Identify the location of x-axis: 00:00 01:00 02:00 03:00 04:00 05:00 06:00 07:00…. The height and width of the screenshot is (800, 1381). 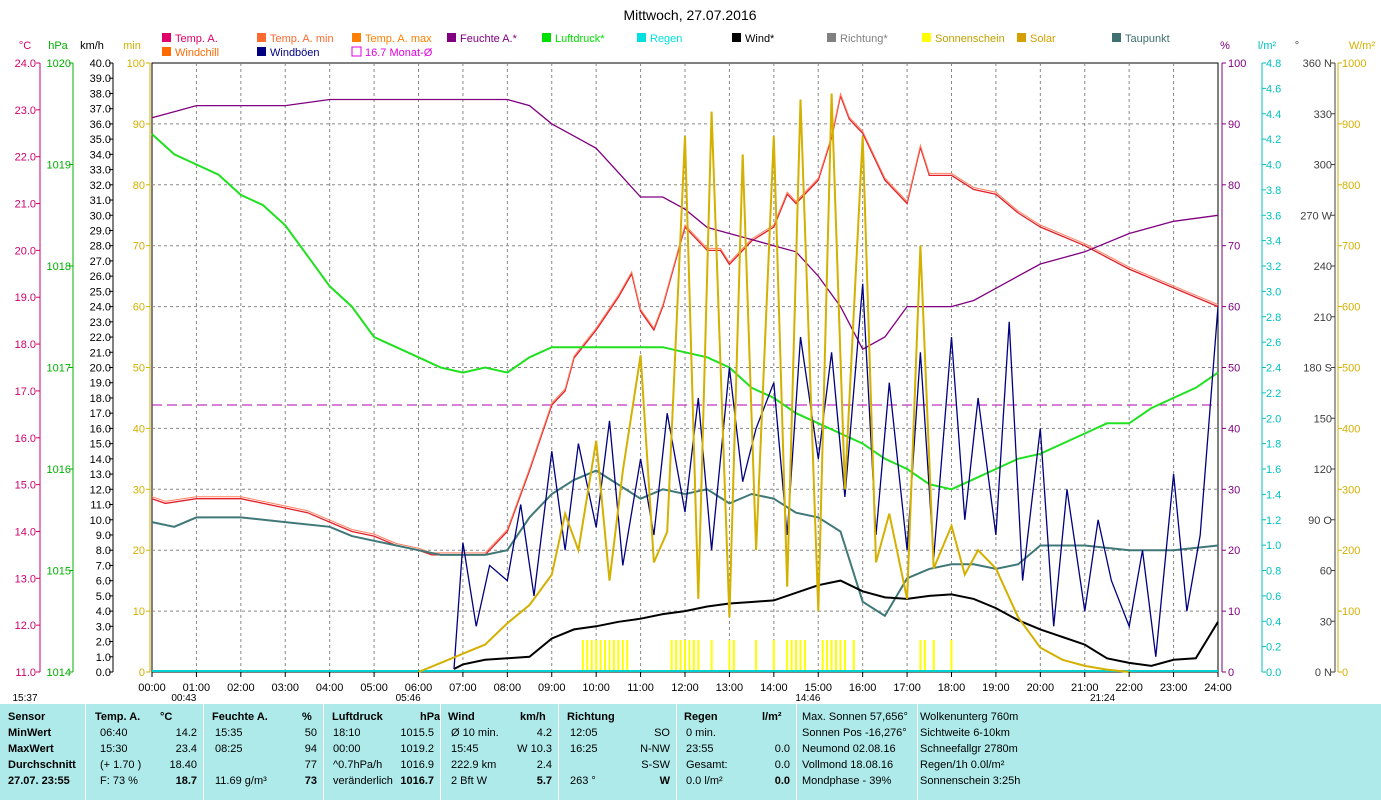
(622, 688).